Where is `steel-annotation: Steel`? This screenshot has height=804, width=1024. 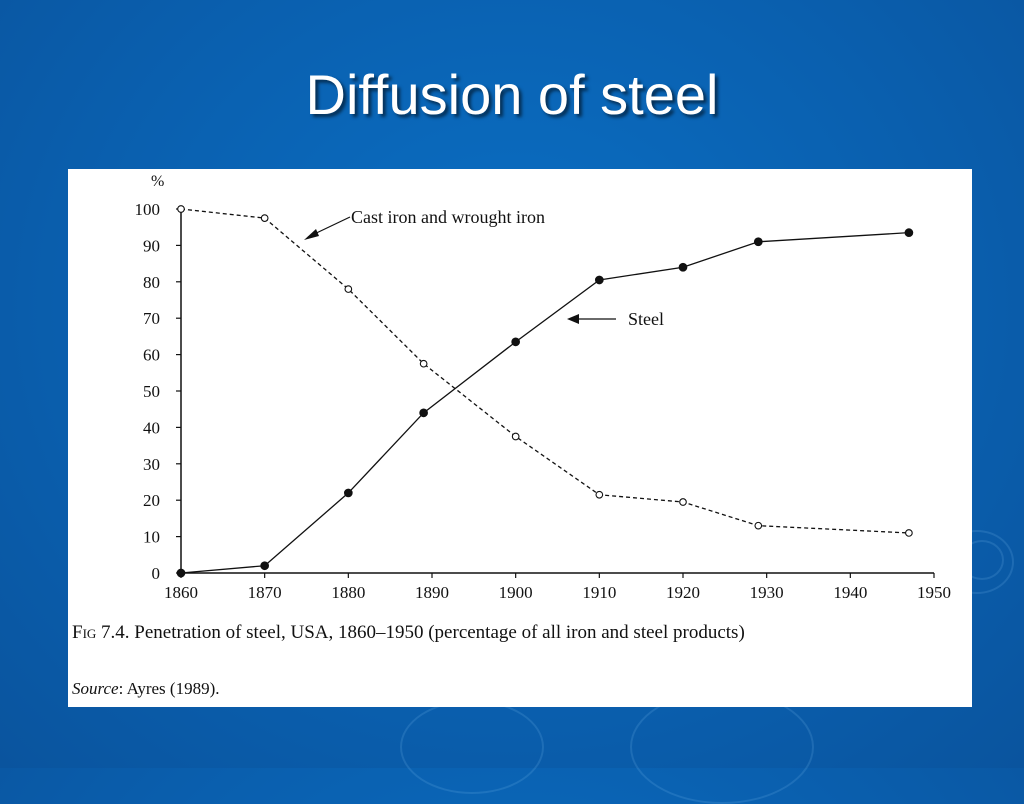
steel-annotation: Steel is located at coordinates (646, 319).